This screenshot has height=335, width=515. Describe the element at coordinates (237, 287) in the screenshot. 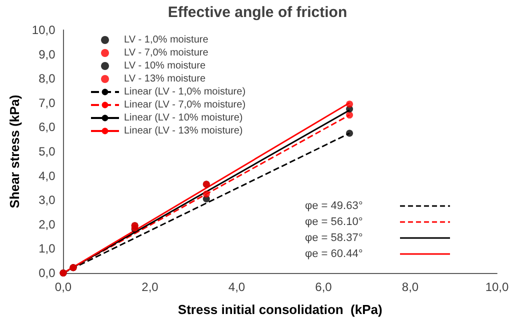

I see `x-tick-label: 4,0` at that location.